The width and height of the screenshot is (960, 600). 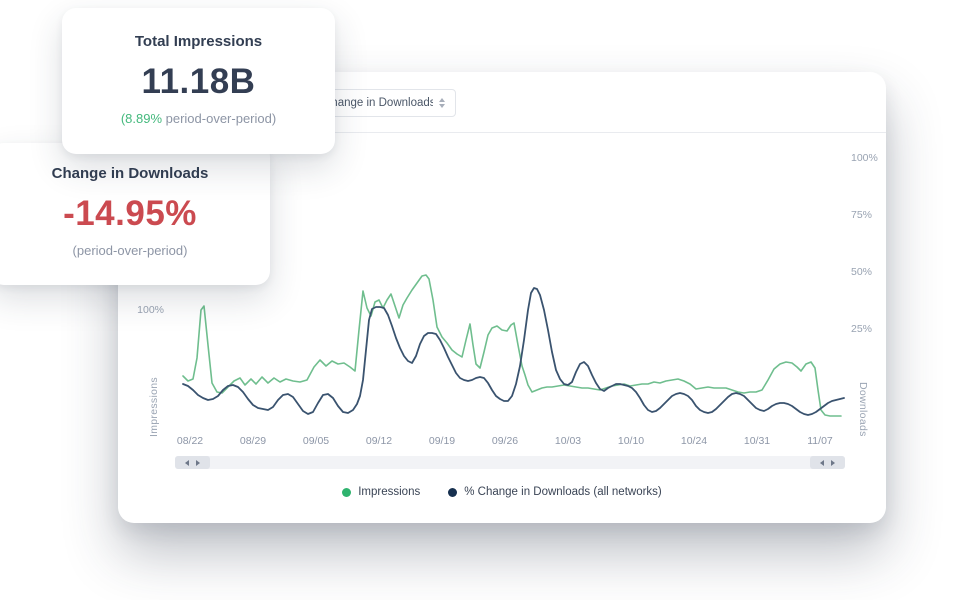 I want to click on card-subtitle: (period-over-period), so click(x=130, y=250).